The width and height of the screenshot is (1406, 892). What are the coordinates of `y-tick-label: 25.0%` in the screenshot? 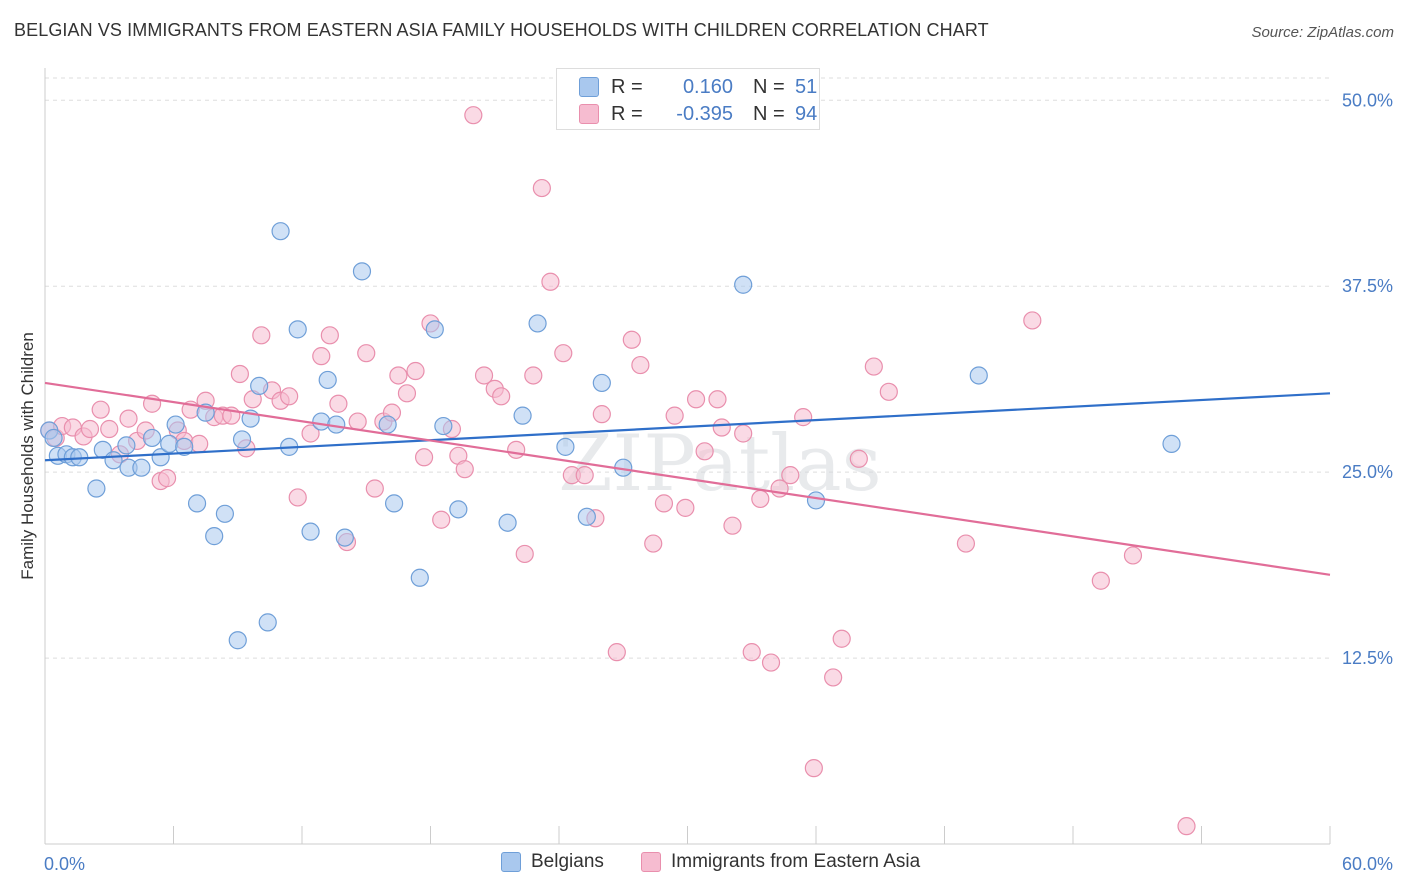 It's located at (1367, 472).